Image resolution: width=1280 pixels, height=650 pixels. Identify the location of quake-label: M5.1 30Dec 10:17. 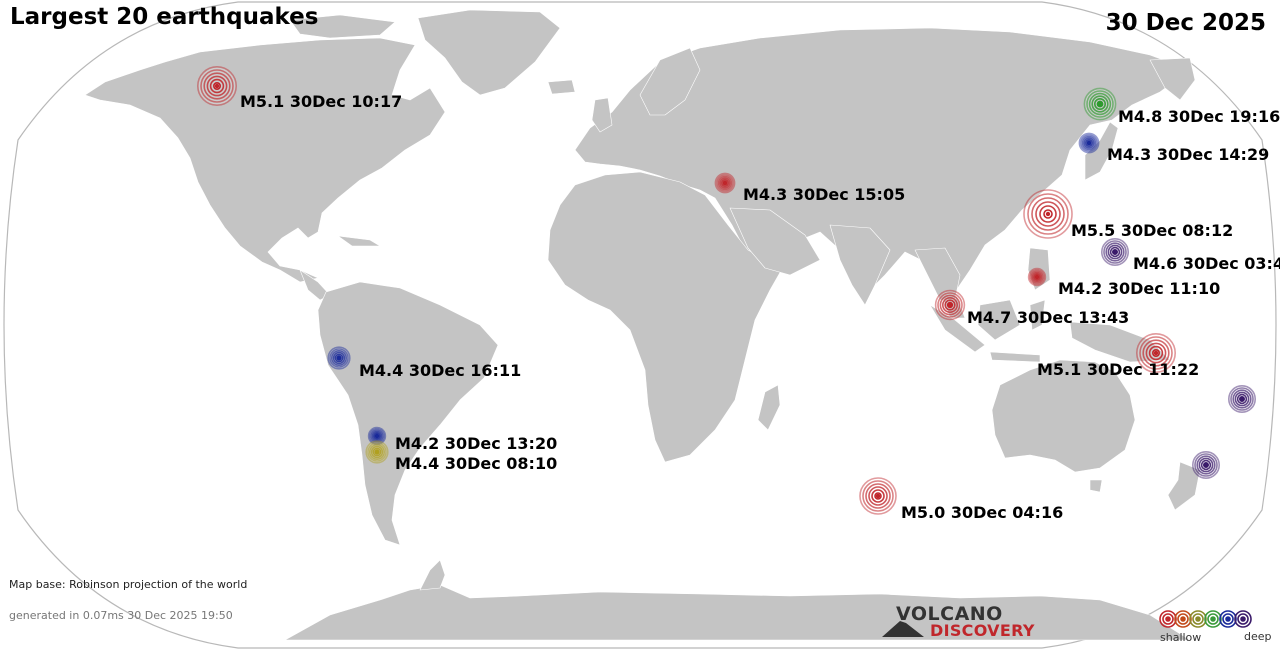
(321, 101).